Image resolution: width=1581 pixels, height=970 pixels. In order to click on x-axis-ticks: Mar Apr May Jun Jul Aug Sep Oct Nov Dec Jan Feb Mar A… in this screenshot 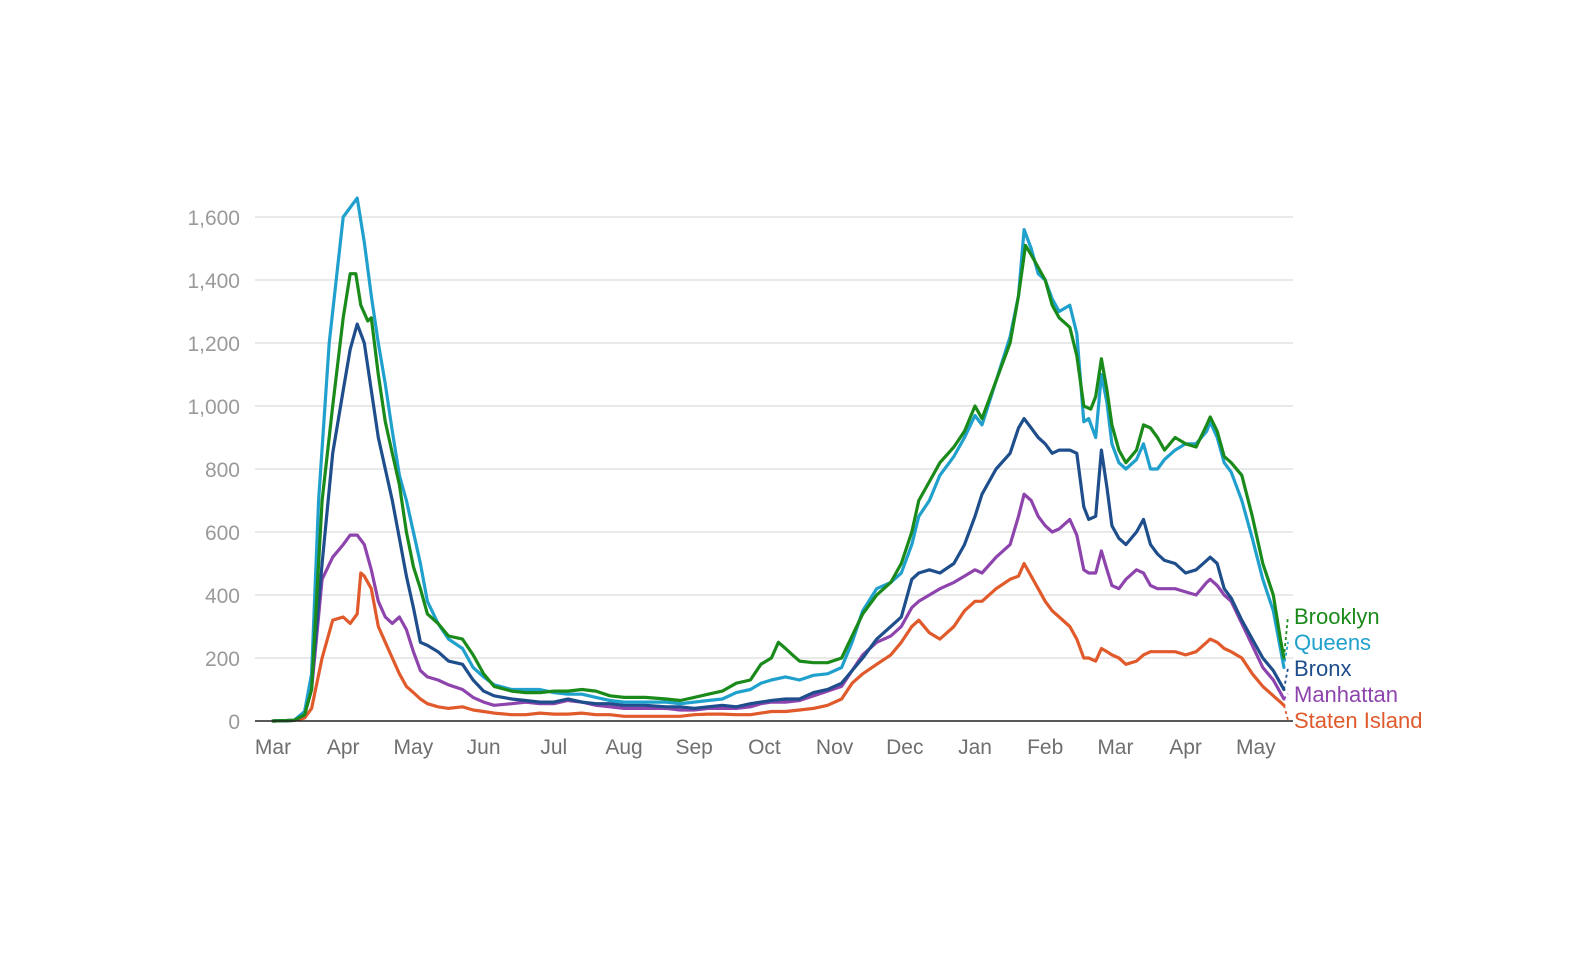, I will do `click(765, 747)`.